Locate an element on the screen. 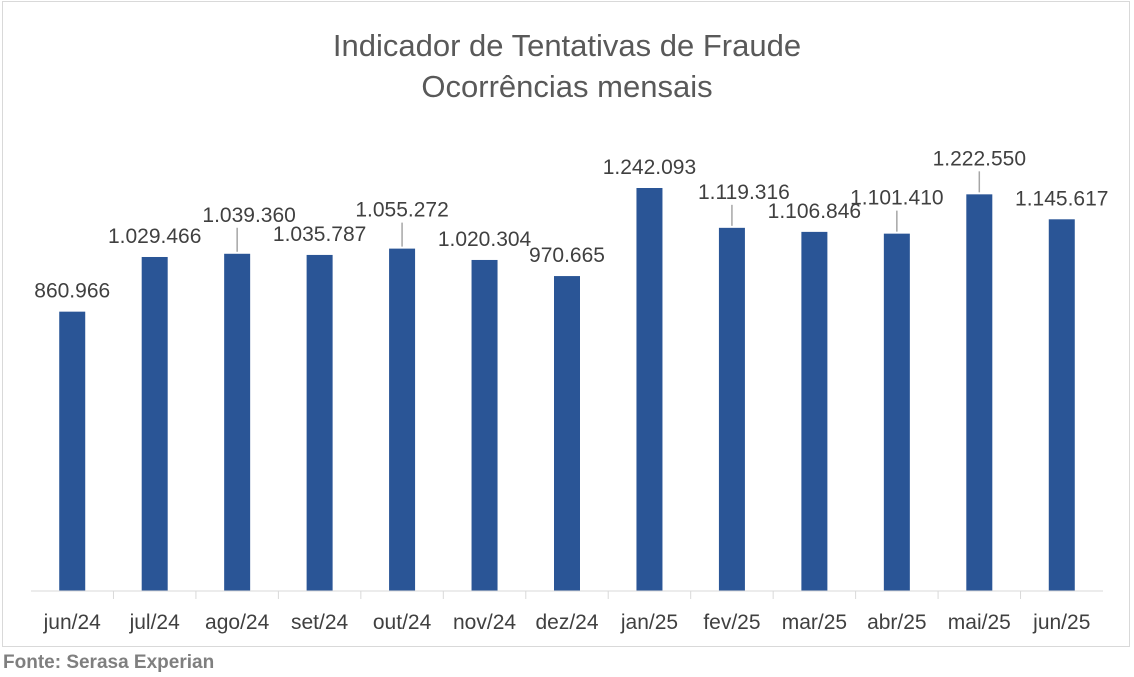 This screenshot has height=677, width=1134. data-label: 1.106.846 is located at coordinates (814, 211).